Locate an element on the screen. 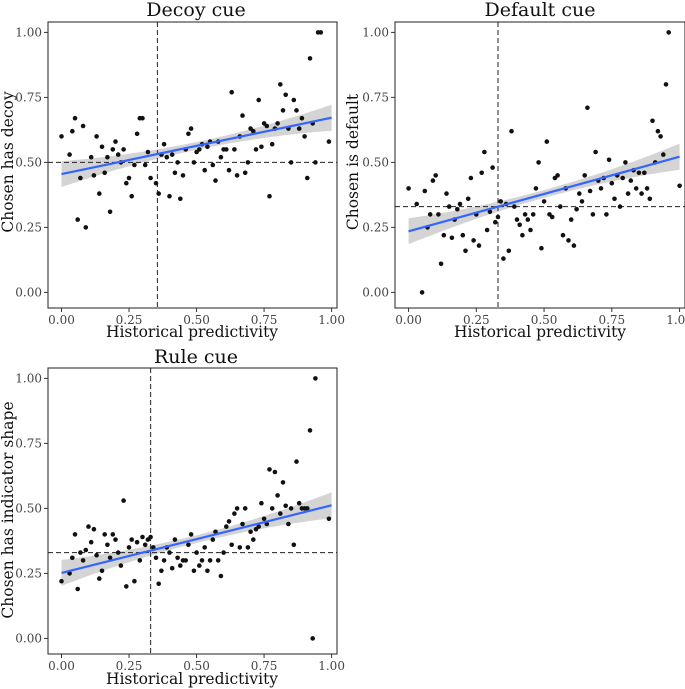  y-tick-label: 0.25 is located at coordinates (28, 227).